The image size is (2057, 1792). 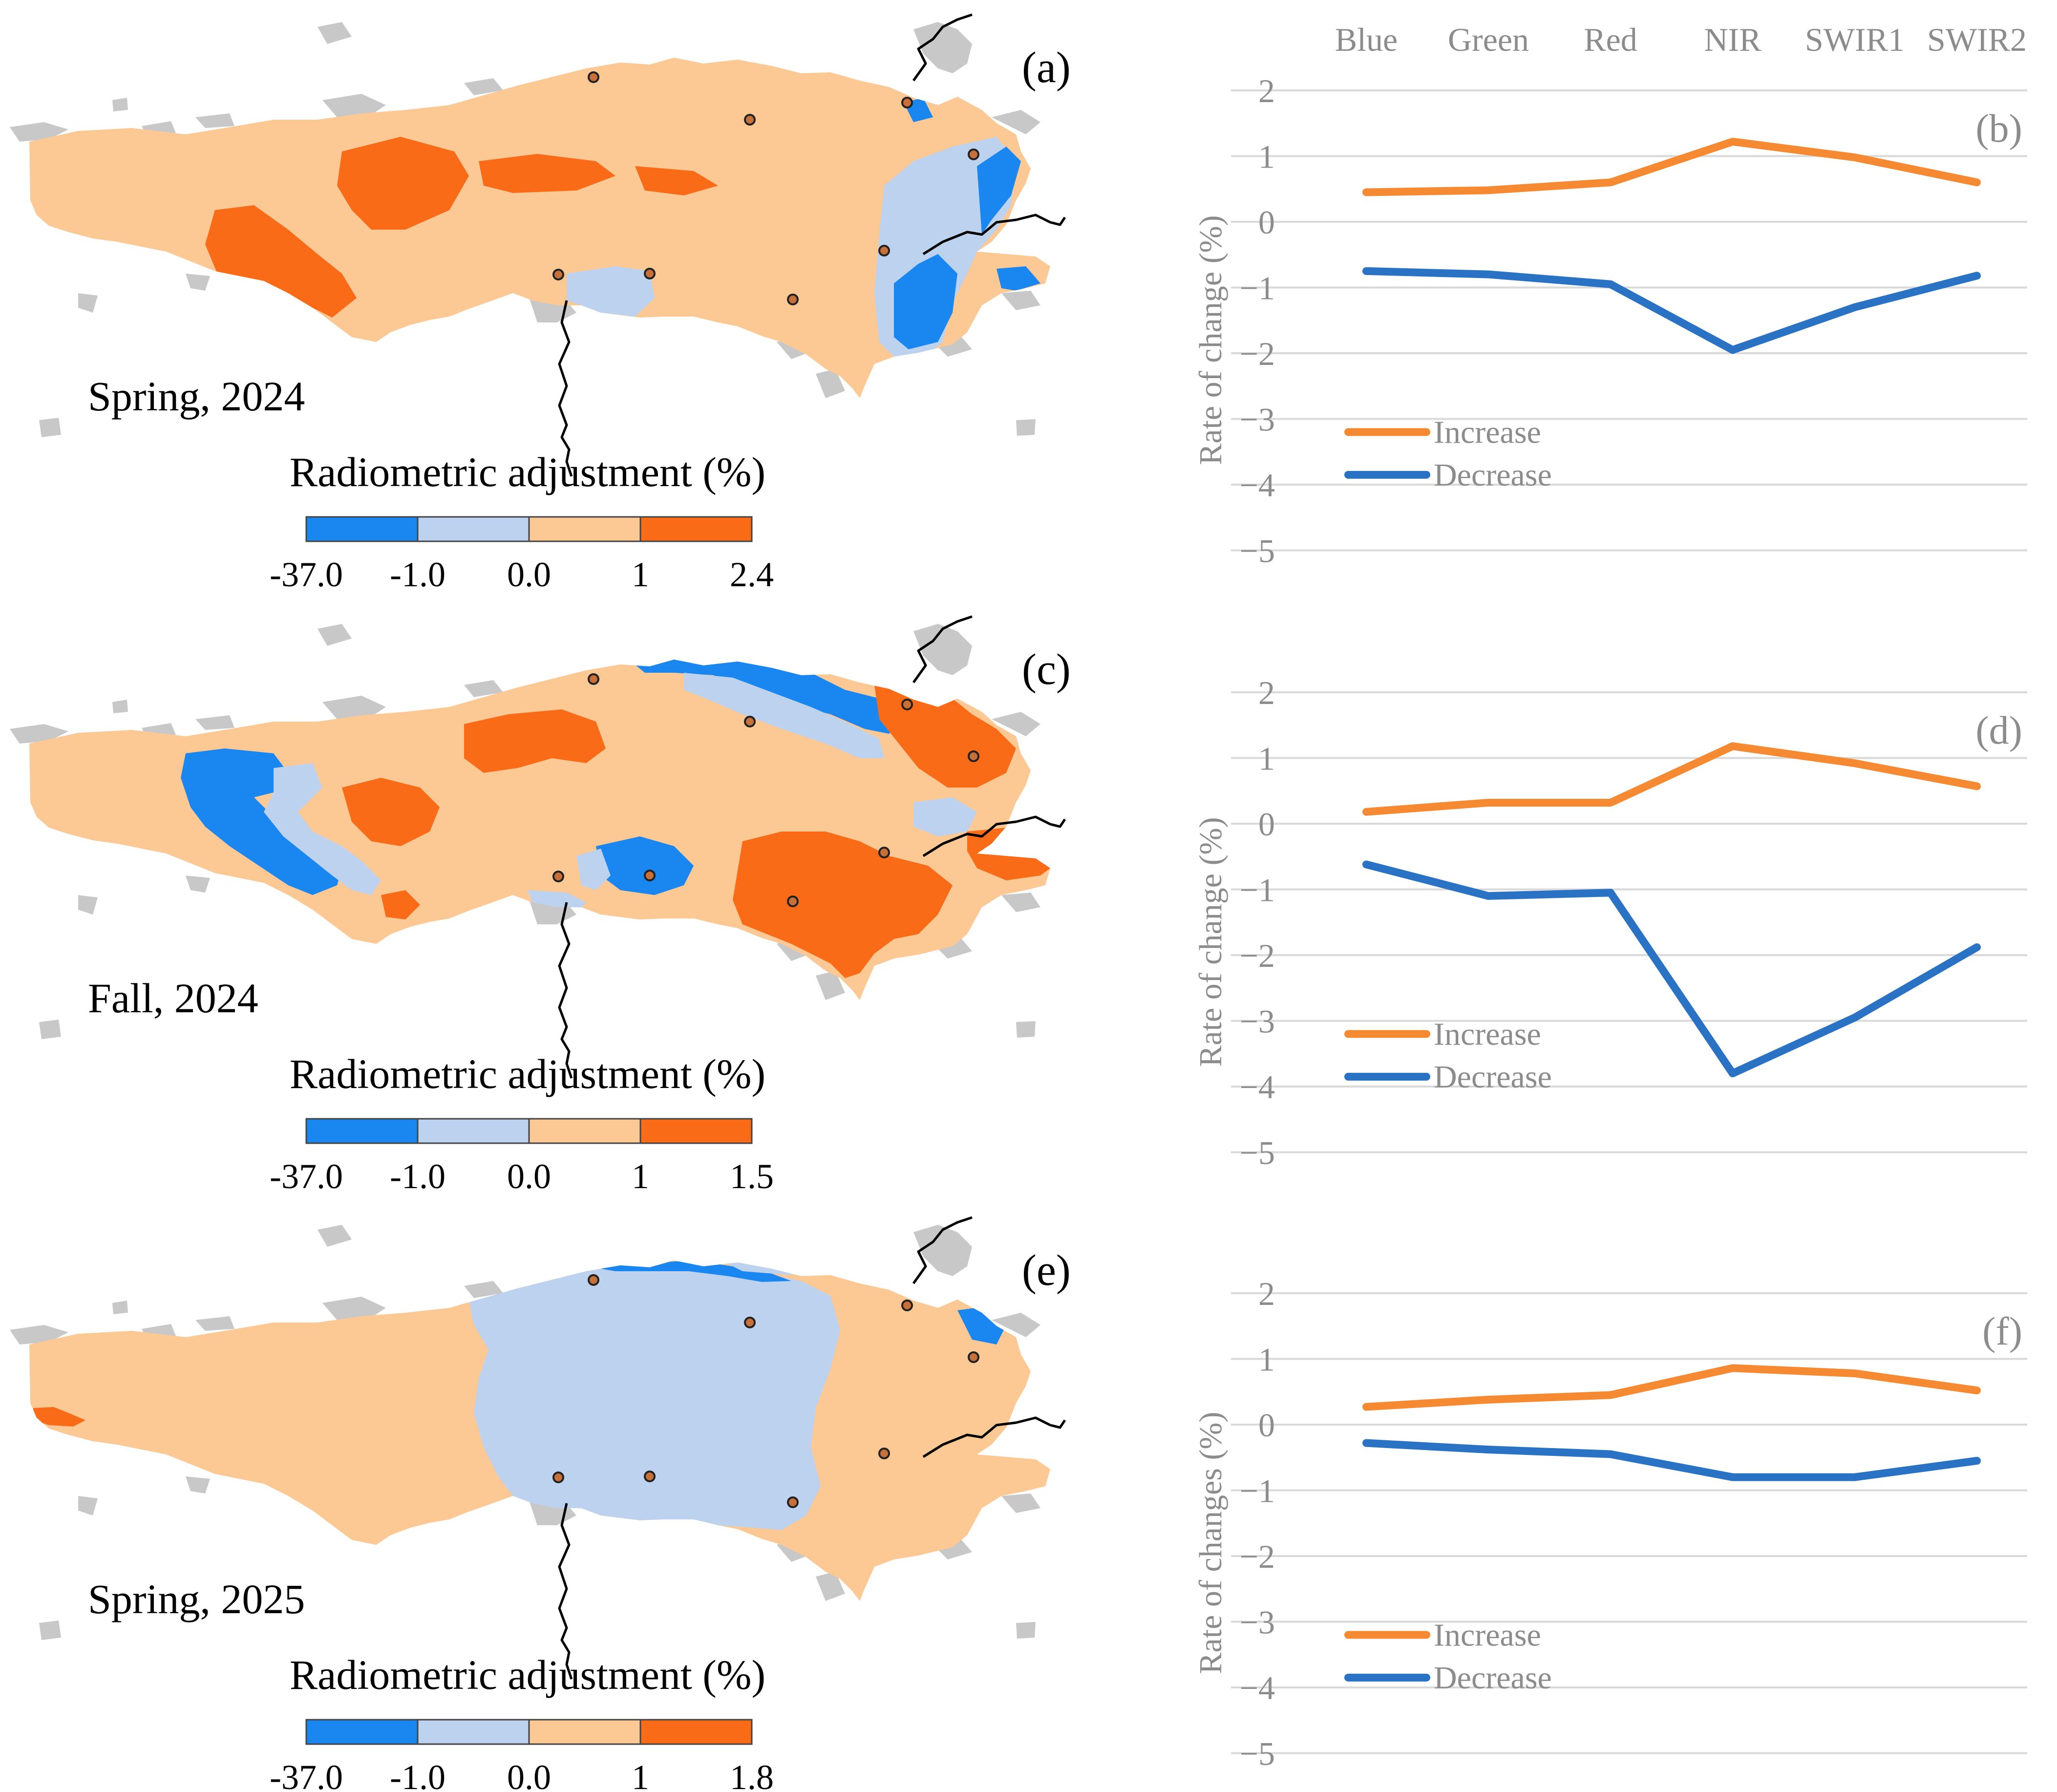 I want to click on x-category-label: Green, so click(x=1488, y=39).